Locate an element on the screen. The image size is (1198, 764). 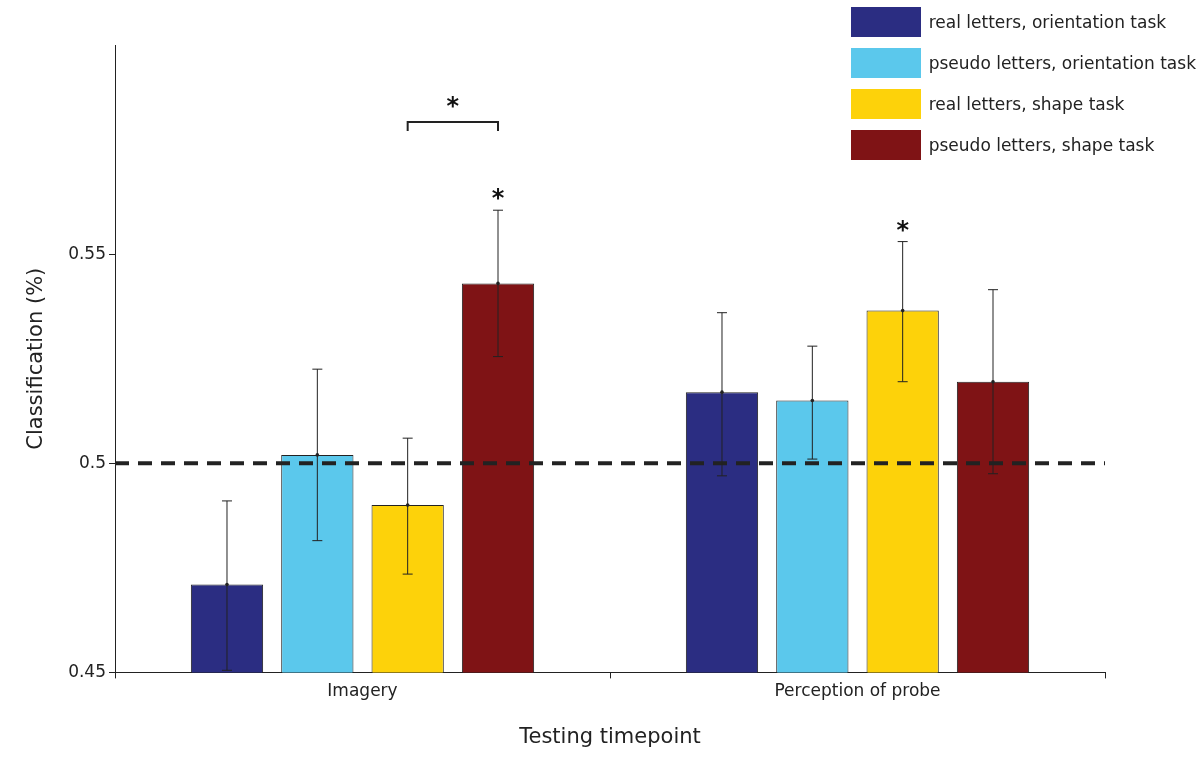
x-tick-label: Imagery is located at coordinates (362, 690).